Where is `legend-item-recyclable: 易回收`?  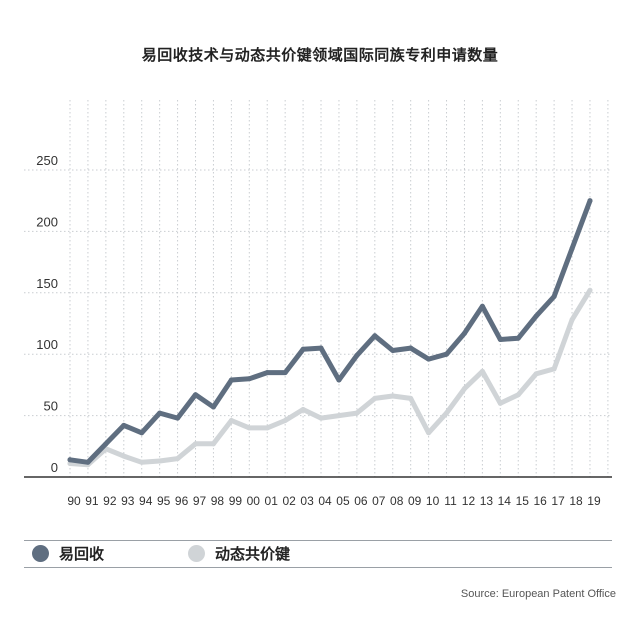 legend-item-recyclable: 易回收 is located at coordinates (68, 553).